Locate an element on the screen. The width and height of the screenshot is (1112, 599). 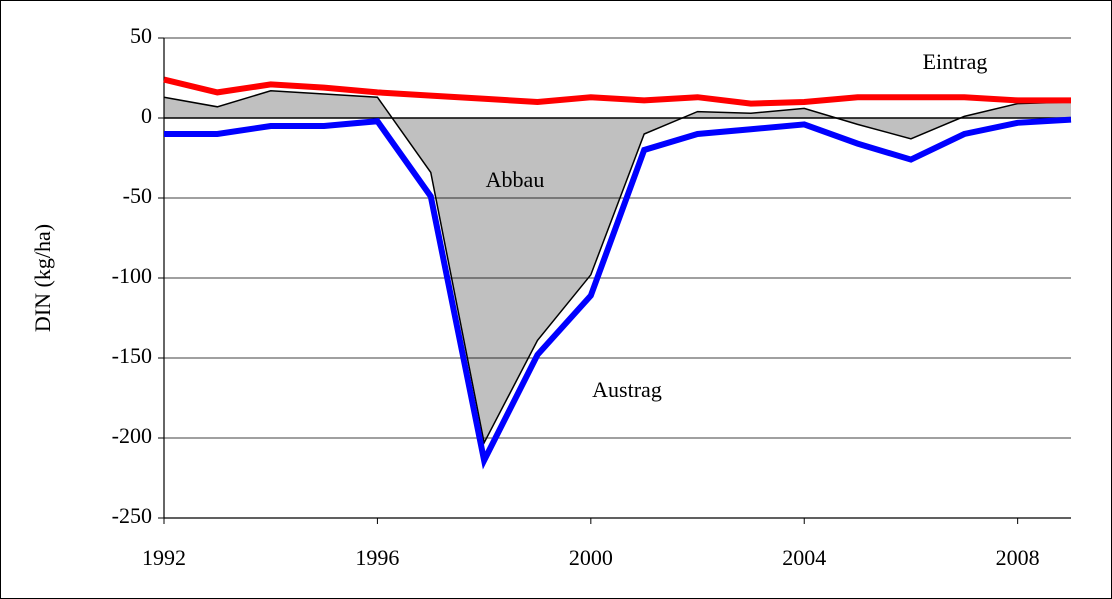
y-tick-label: -100 is located at coordinates (132, 275).